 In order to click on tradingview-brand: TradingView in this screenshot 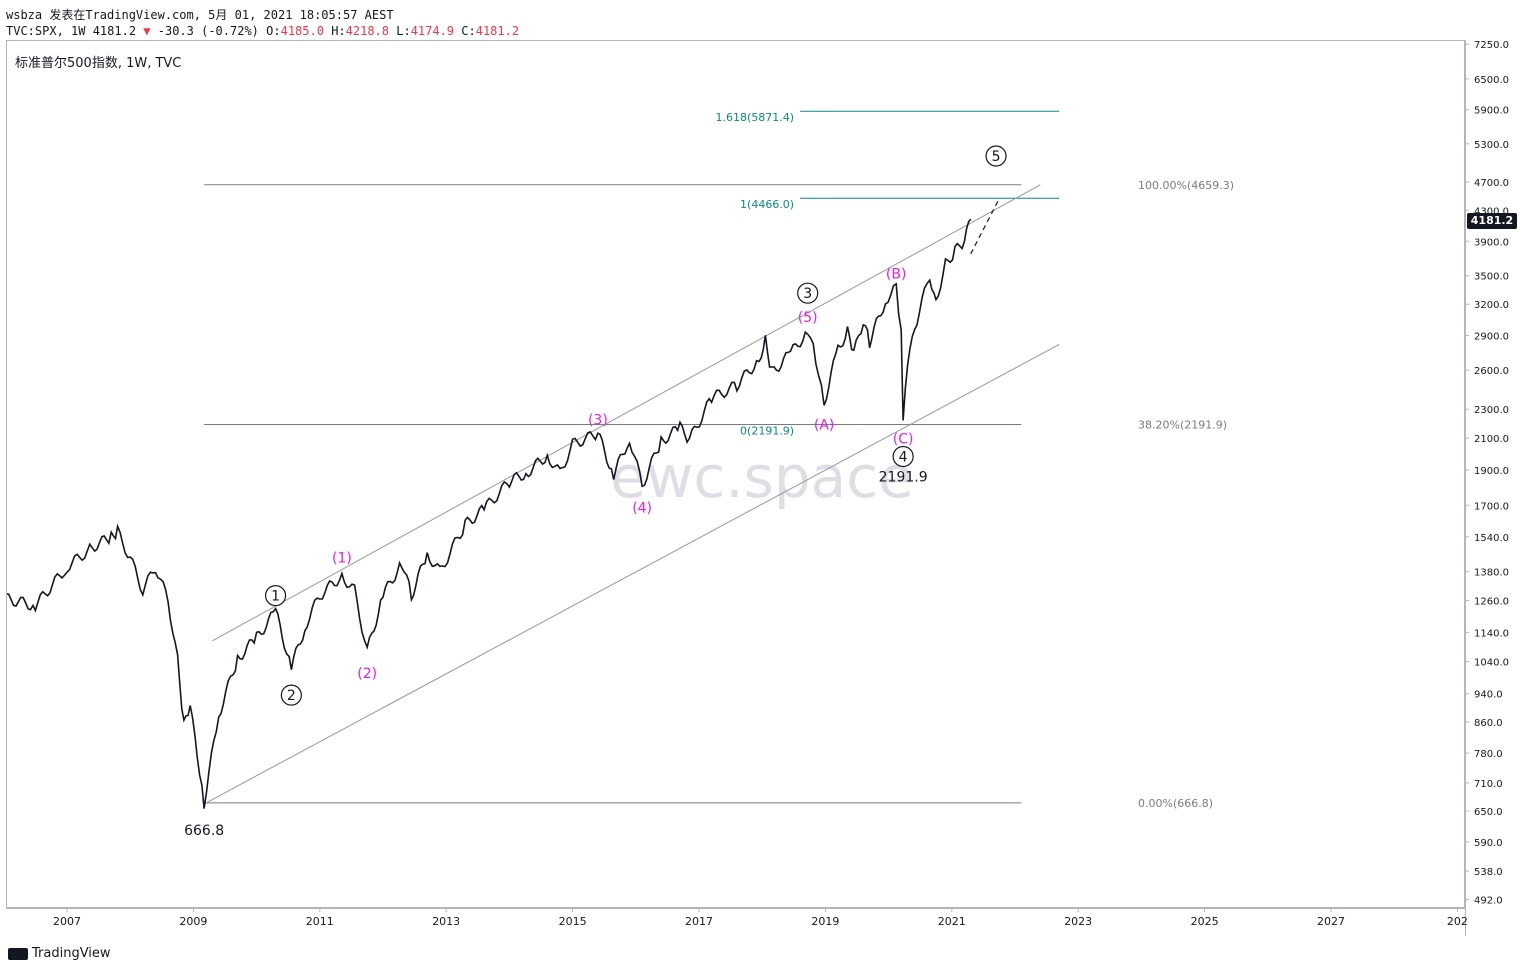, I will do `click(59, 953)`.